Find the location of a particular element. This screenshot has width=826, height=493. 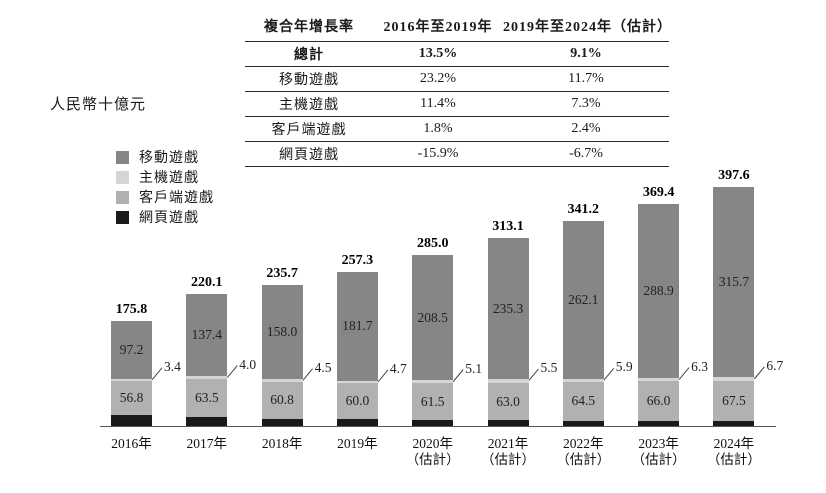

client-games-segment: 61.5 is located at coordinates (433, 402).